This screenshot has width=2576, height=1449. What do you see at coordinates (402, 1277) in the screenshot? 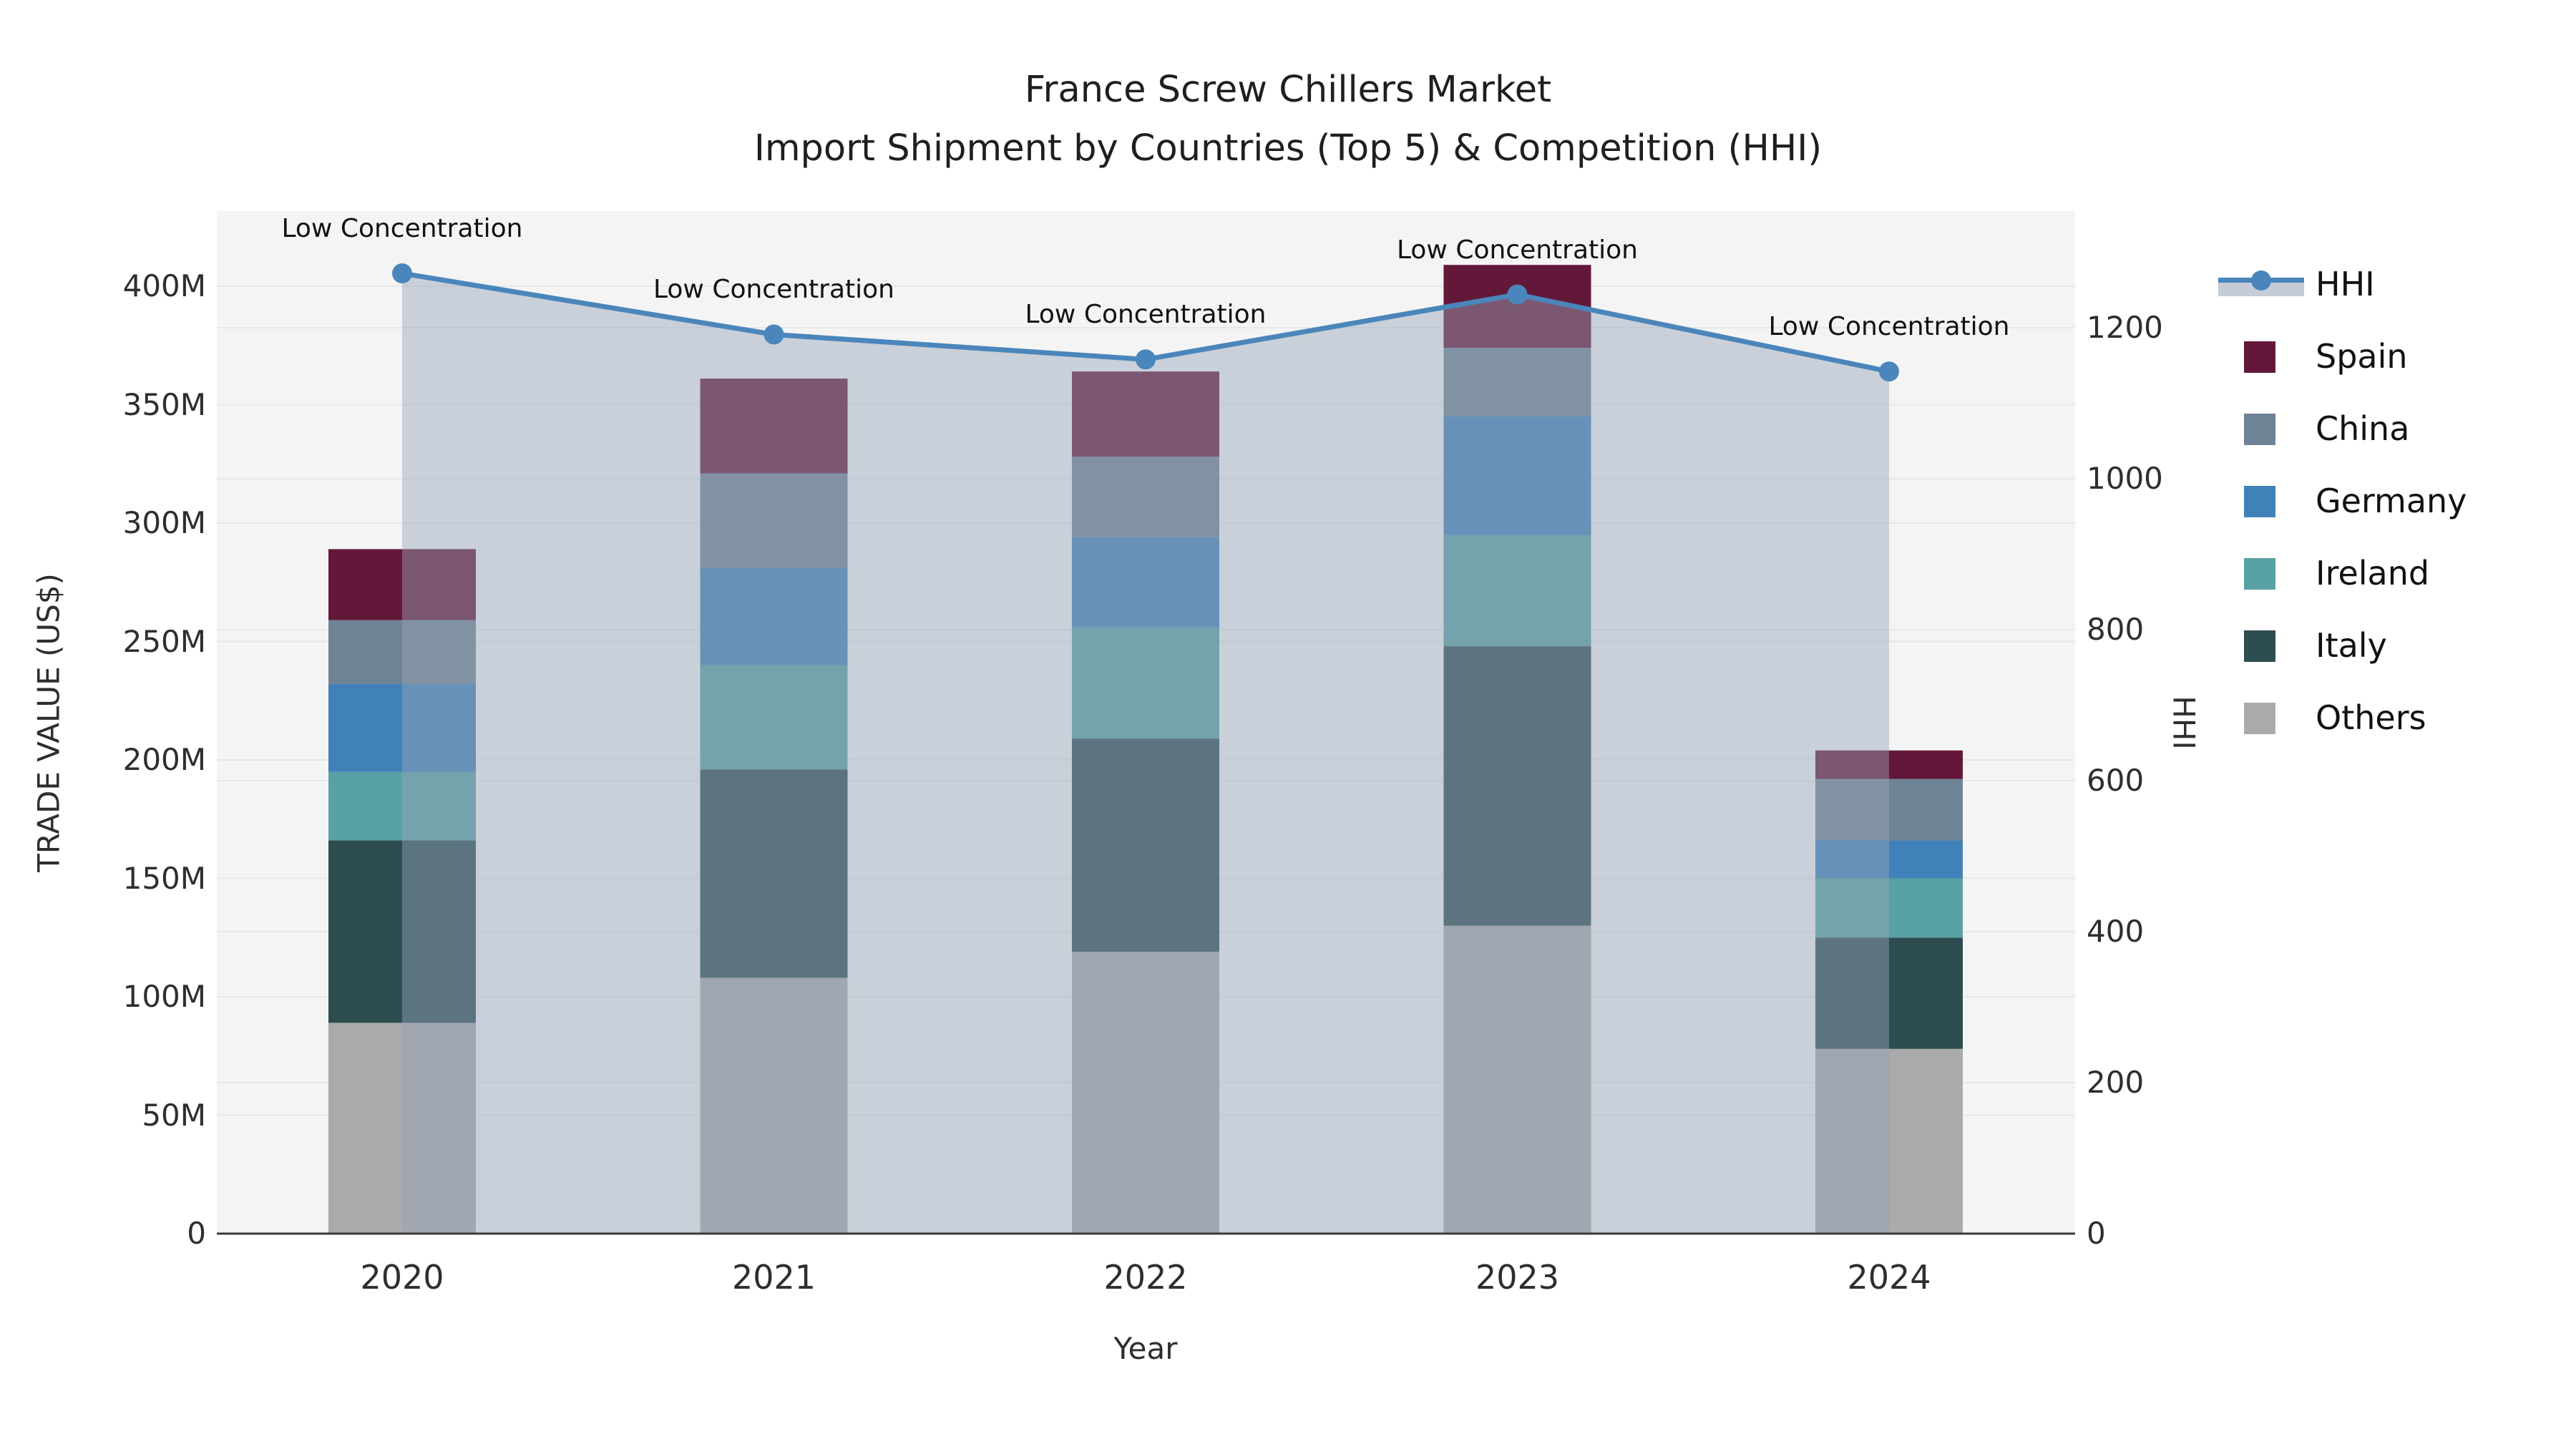
I see `x-tick-2020: 2020` at bounding box center [402, 1277].